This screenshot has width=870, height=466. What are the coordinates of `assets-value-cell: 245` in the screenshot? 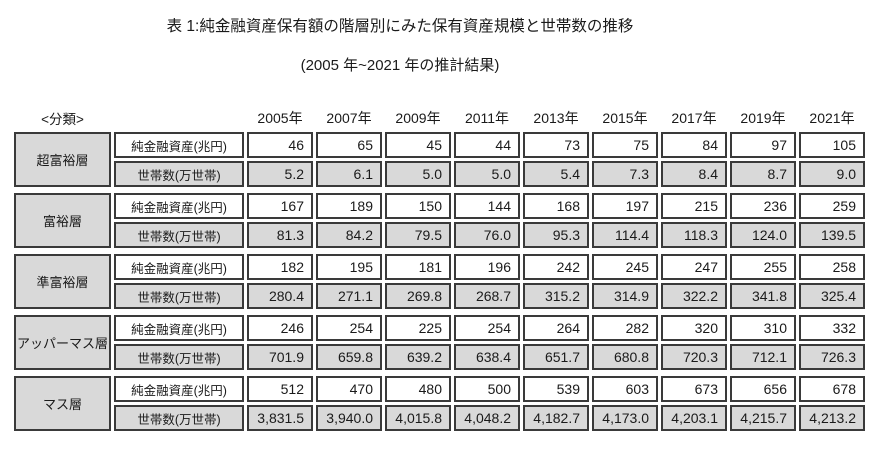 It's located at (625, 267).